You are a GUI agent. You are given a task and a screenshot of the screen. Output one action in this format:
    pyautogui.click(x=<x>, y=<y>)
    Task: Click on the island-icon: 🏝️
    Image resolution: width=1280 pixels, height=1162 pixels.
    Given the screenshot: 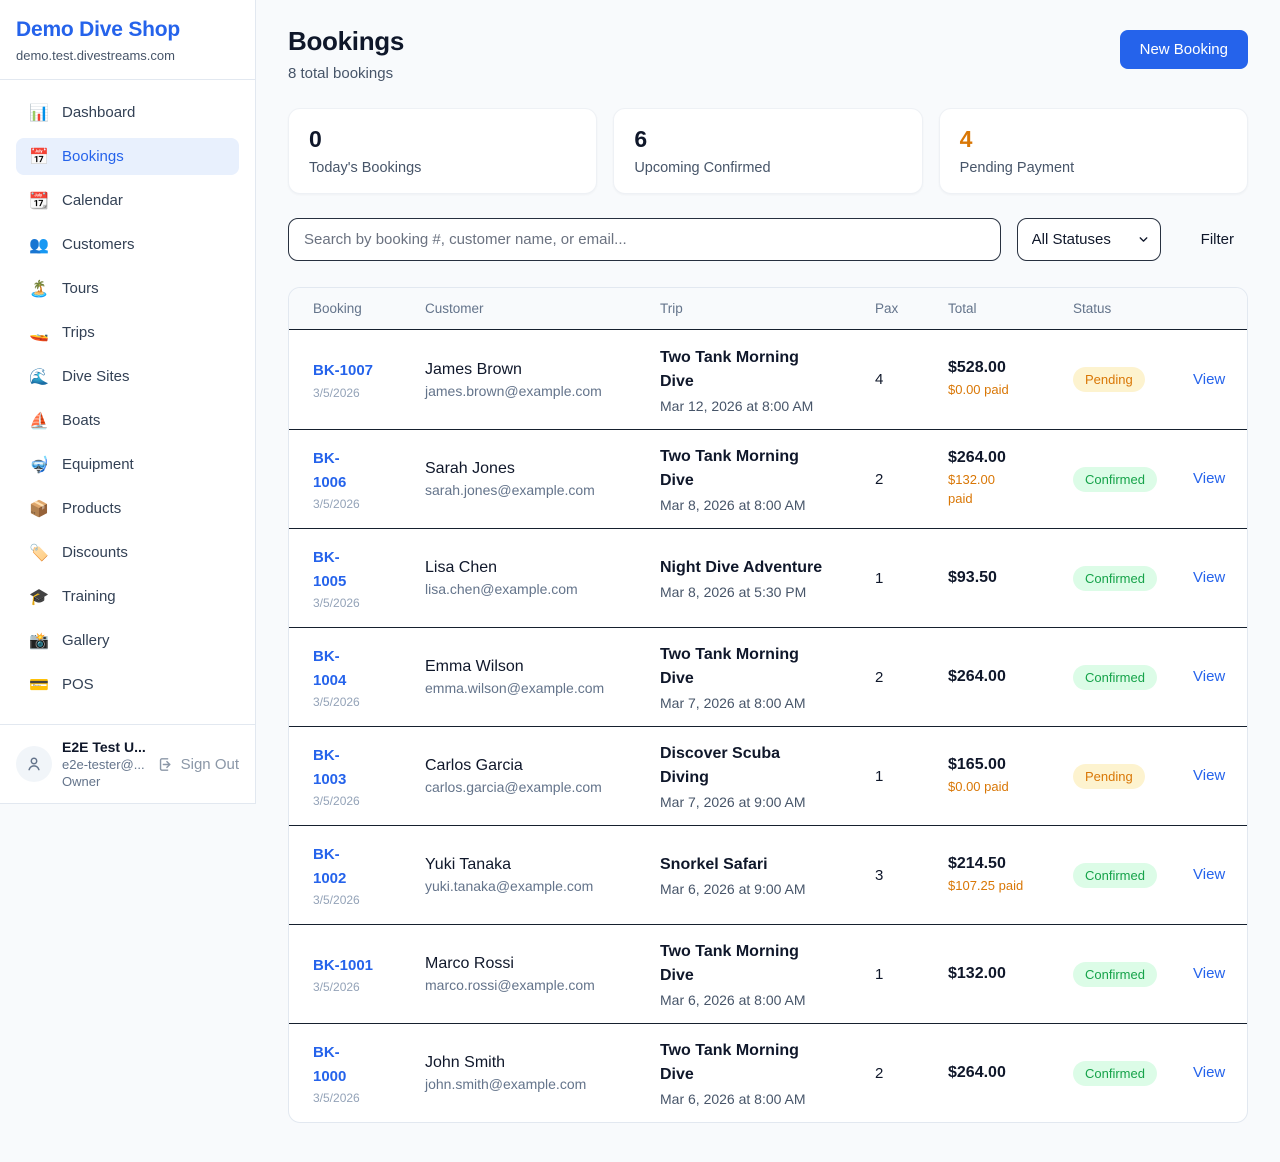 What is the action you would take?
    pyautogui.click(x=39, y=289)
    